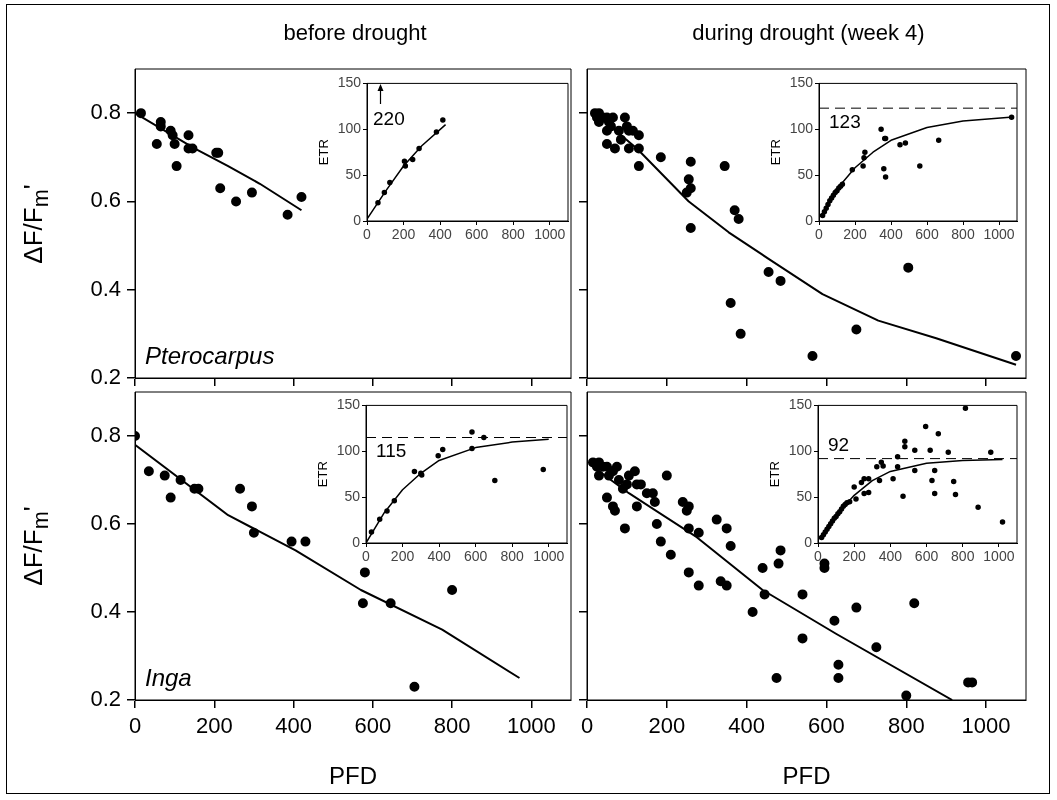 The width and height of the screenshot is (1057, 800). I want to click on ref-line-label: 115, so click(391, 451).